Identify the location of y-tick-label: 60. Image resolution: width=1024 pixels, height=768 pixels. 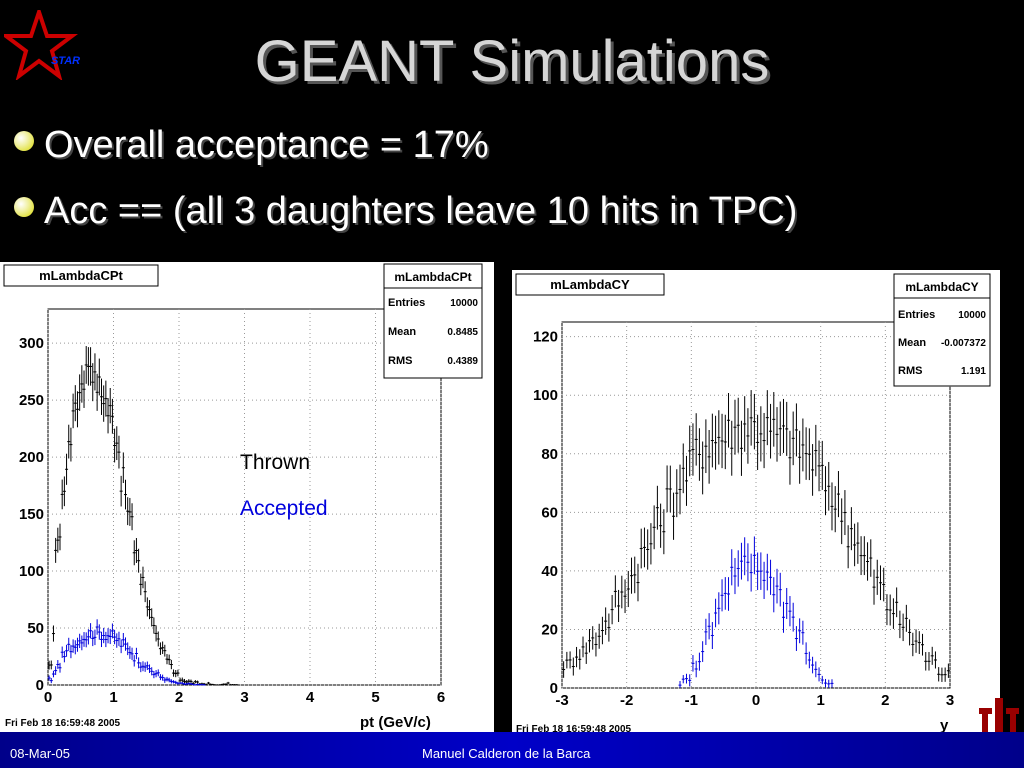
(549, 512).